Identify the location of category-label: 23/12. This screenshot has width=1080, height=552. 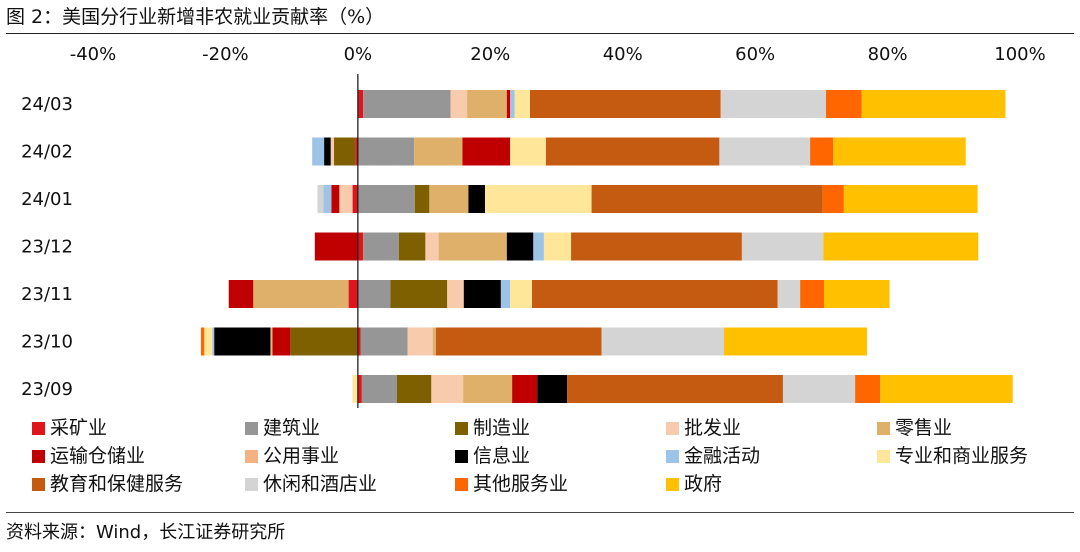
(47, 247).